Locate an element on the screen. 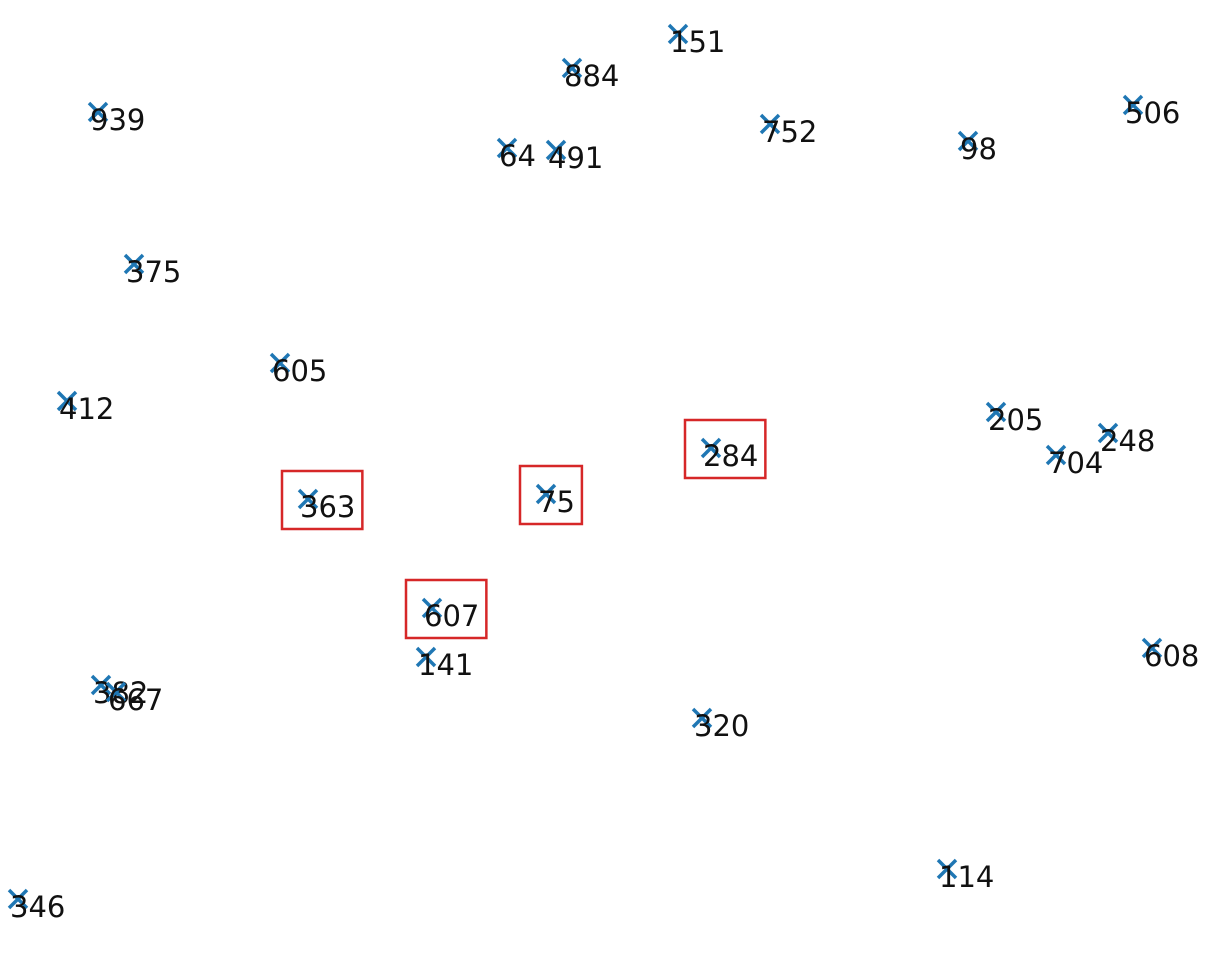 This screenshot has height=961, width=1223. point-704: 704 is located at coordinates (1074, 462).